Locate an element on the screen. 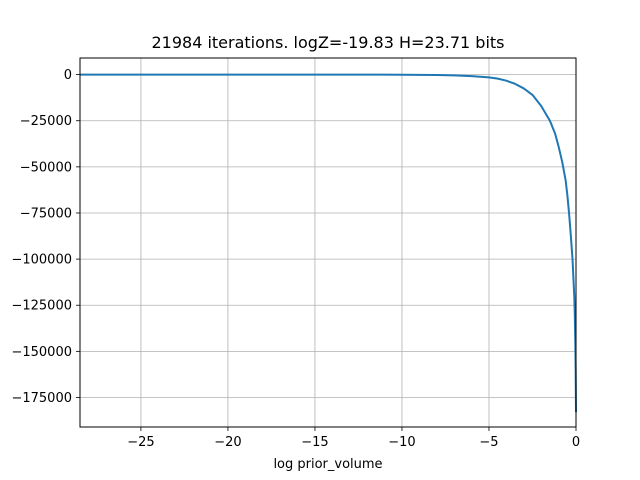 The image size is (640, 480). x-tick-label: −25 is located at coordinates (140, 442).